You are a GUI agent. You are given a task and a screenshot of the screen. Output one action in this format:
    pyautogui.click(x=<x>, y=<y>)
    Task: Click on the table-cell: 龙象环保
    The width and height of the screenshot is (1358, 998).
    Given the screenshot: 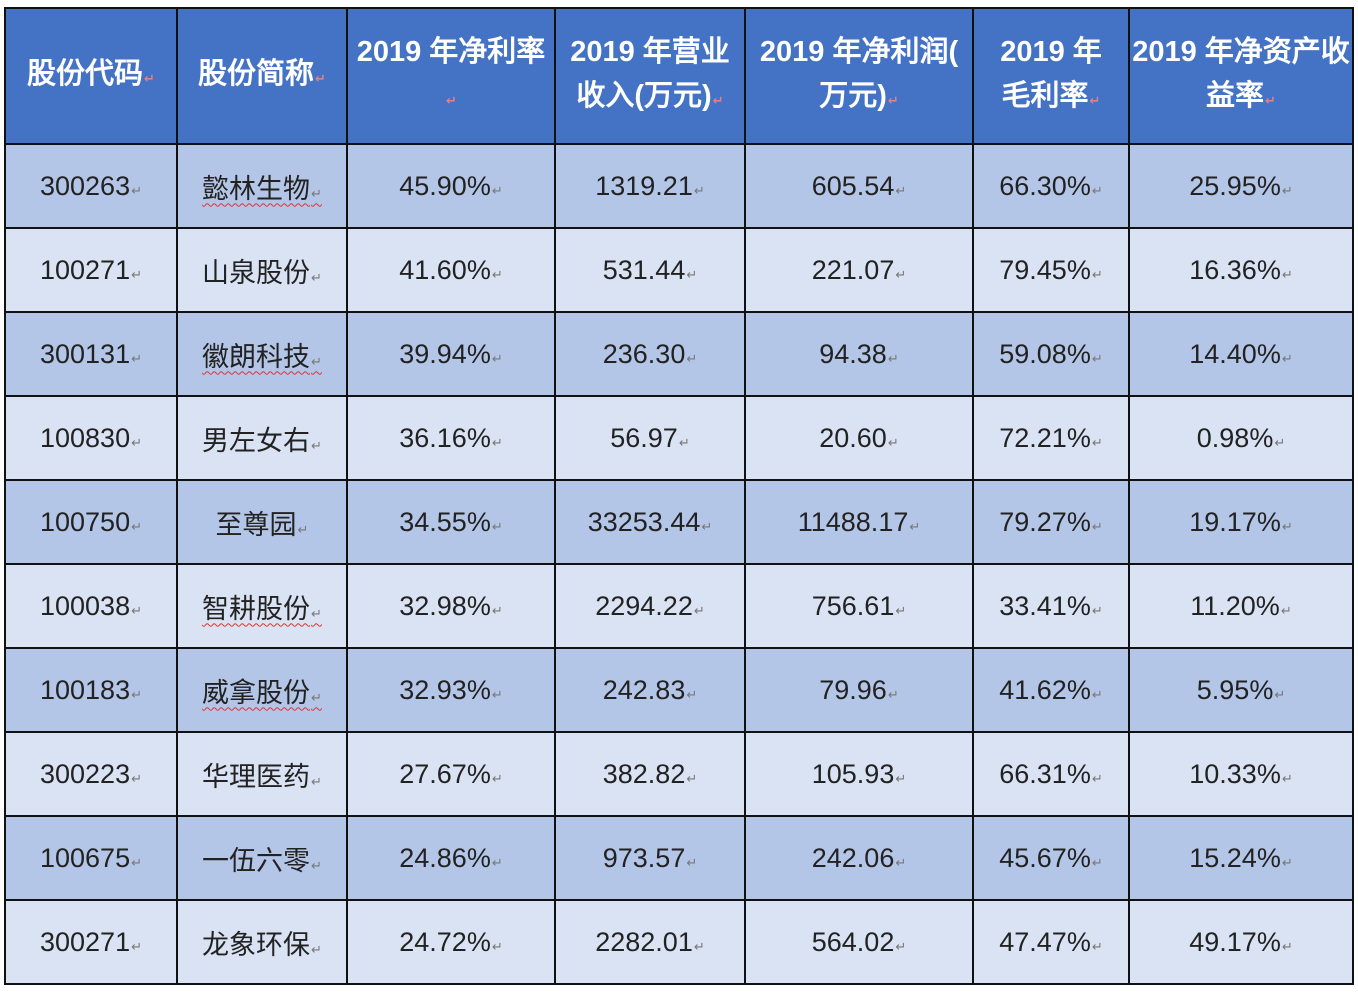 What is the action you would take?
    pyautogui.click(x=262, y=942)
    